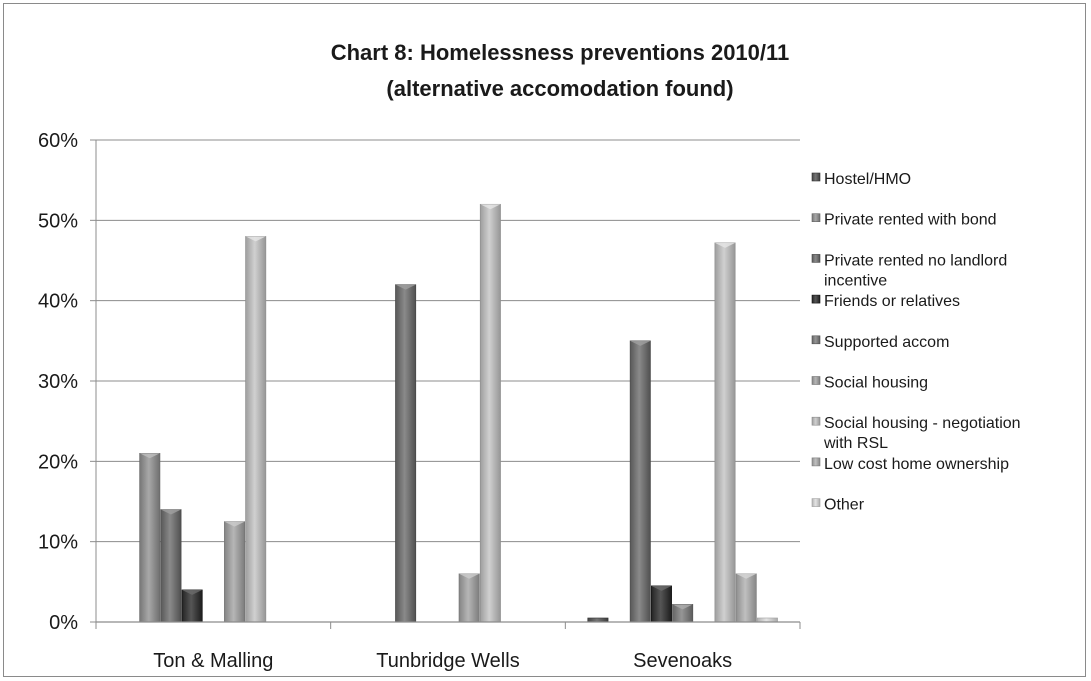 This screenshot has width=1091, height=681. I want to click on legend-label: with RSL, so click(855, 443).